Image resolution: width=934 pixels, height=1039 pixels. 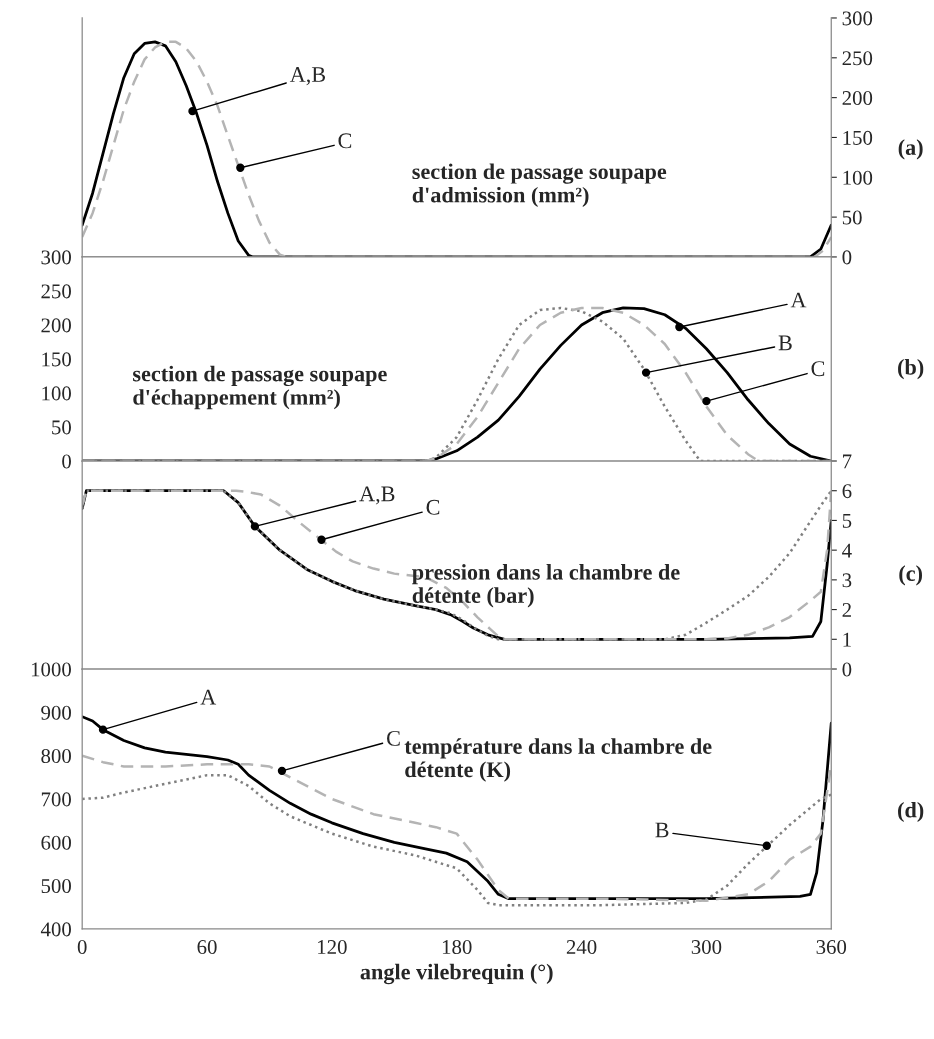 I want to click on text: (d), so click(x=911, y=812).